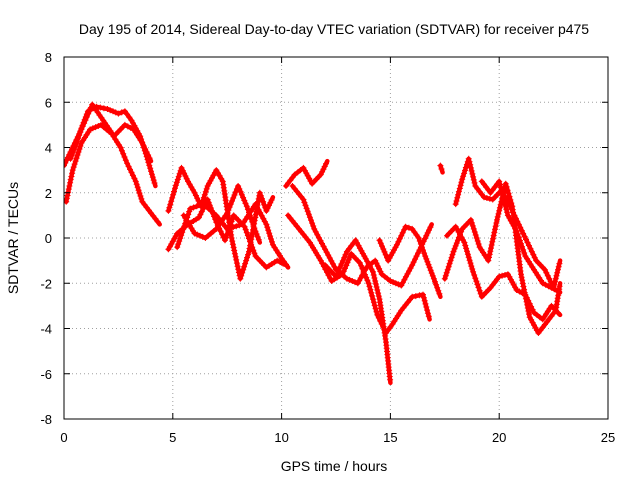  What do you see at coordinates (502, 258) in the screenshot?
I see `series-sat-m` at bounding box center [502, 258].